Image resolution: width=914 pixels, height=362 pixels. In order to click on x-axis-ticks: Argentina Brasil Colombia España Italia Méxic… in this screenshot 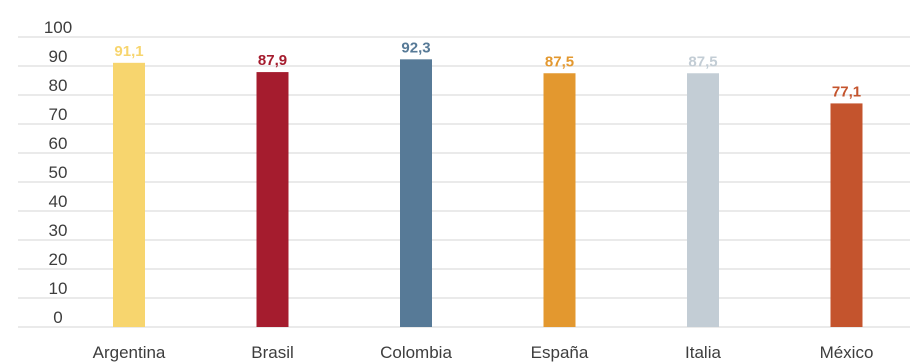, I will do `click(483, 352)`.